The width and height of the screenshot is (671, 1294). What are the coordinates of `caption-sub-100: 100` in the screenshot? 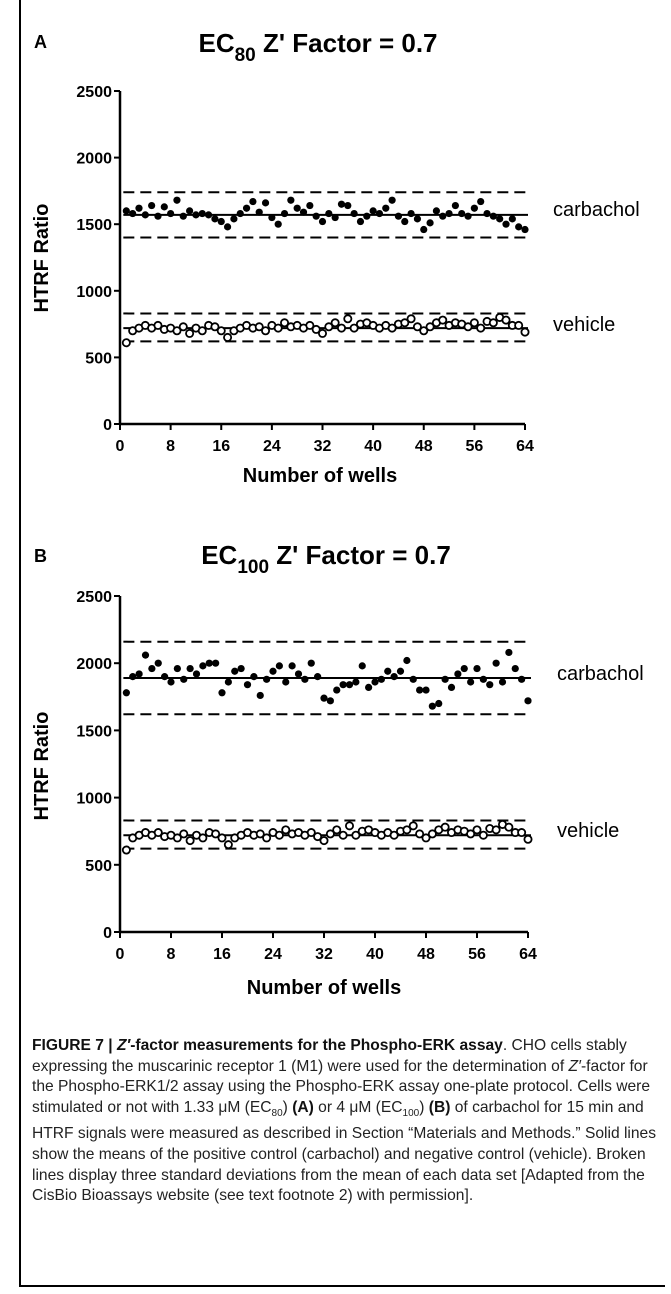 It's located at (411, 1113).